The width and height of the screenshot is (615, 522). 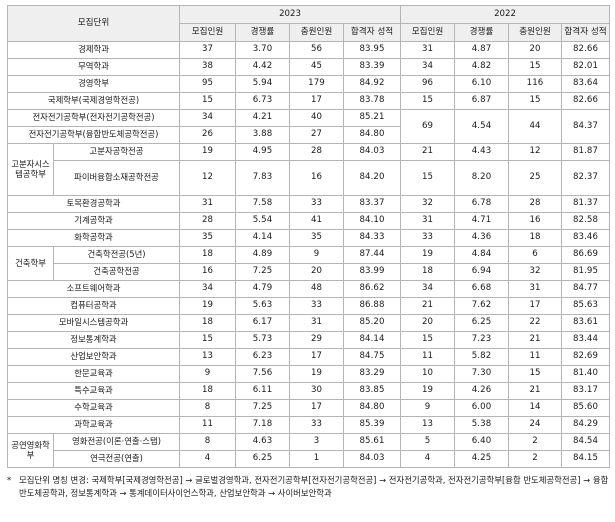 What do you see at coordinates (428, 442) in the screenshot?
I see `value-2022: 5` at bounding box center [428, 442].